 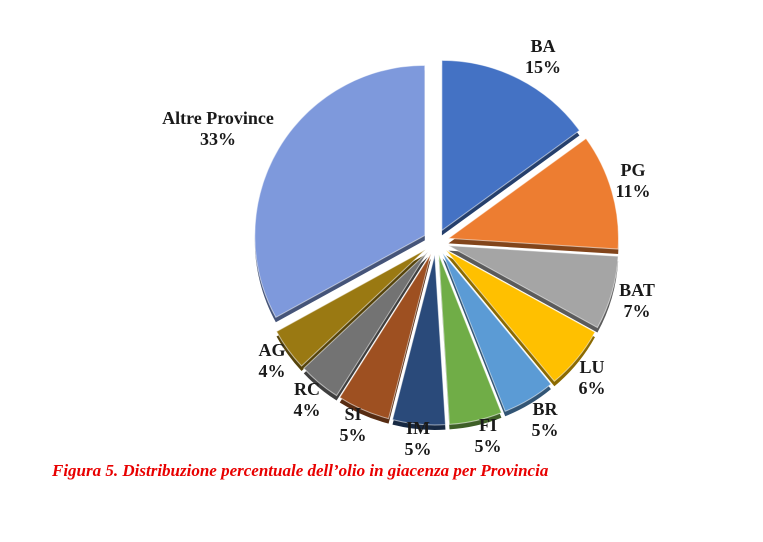 What do you see at coordinates (592, 367) in the screenshot?
I see `slice-label-name: LU` at bounding box center [592, 367].